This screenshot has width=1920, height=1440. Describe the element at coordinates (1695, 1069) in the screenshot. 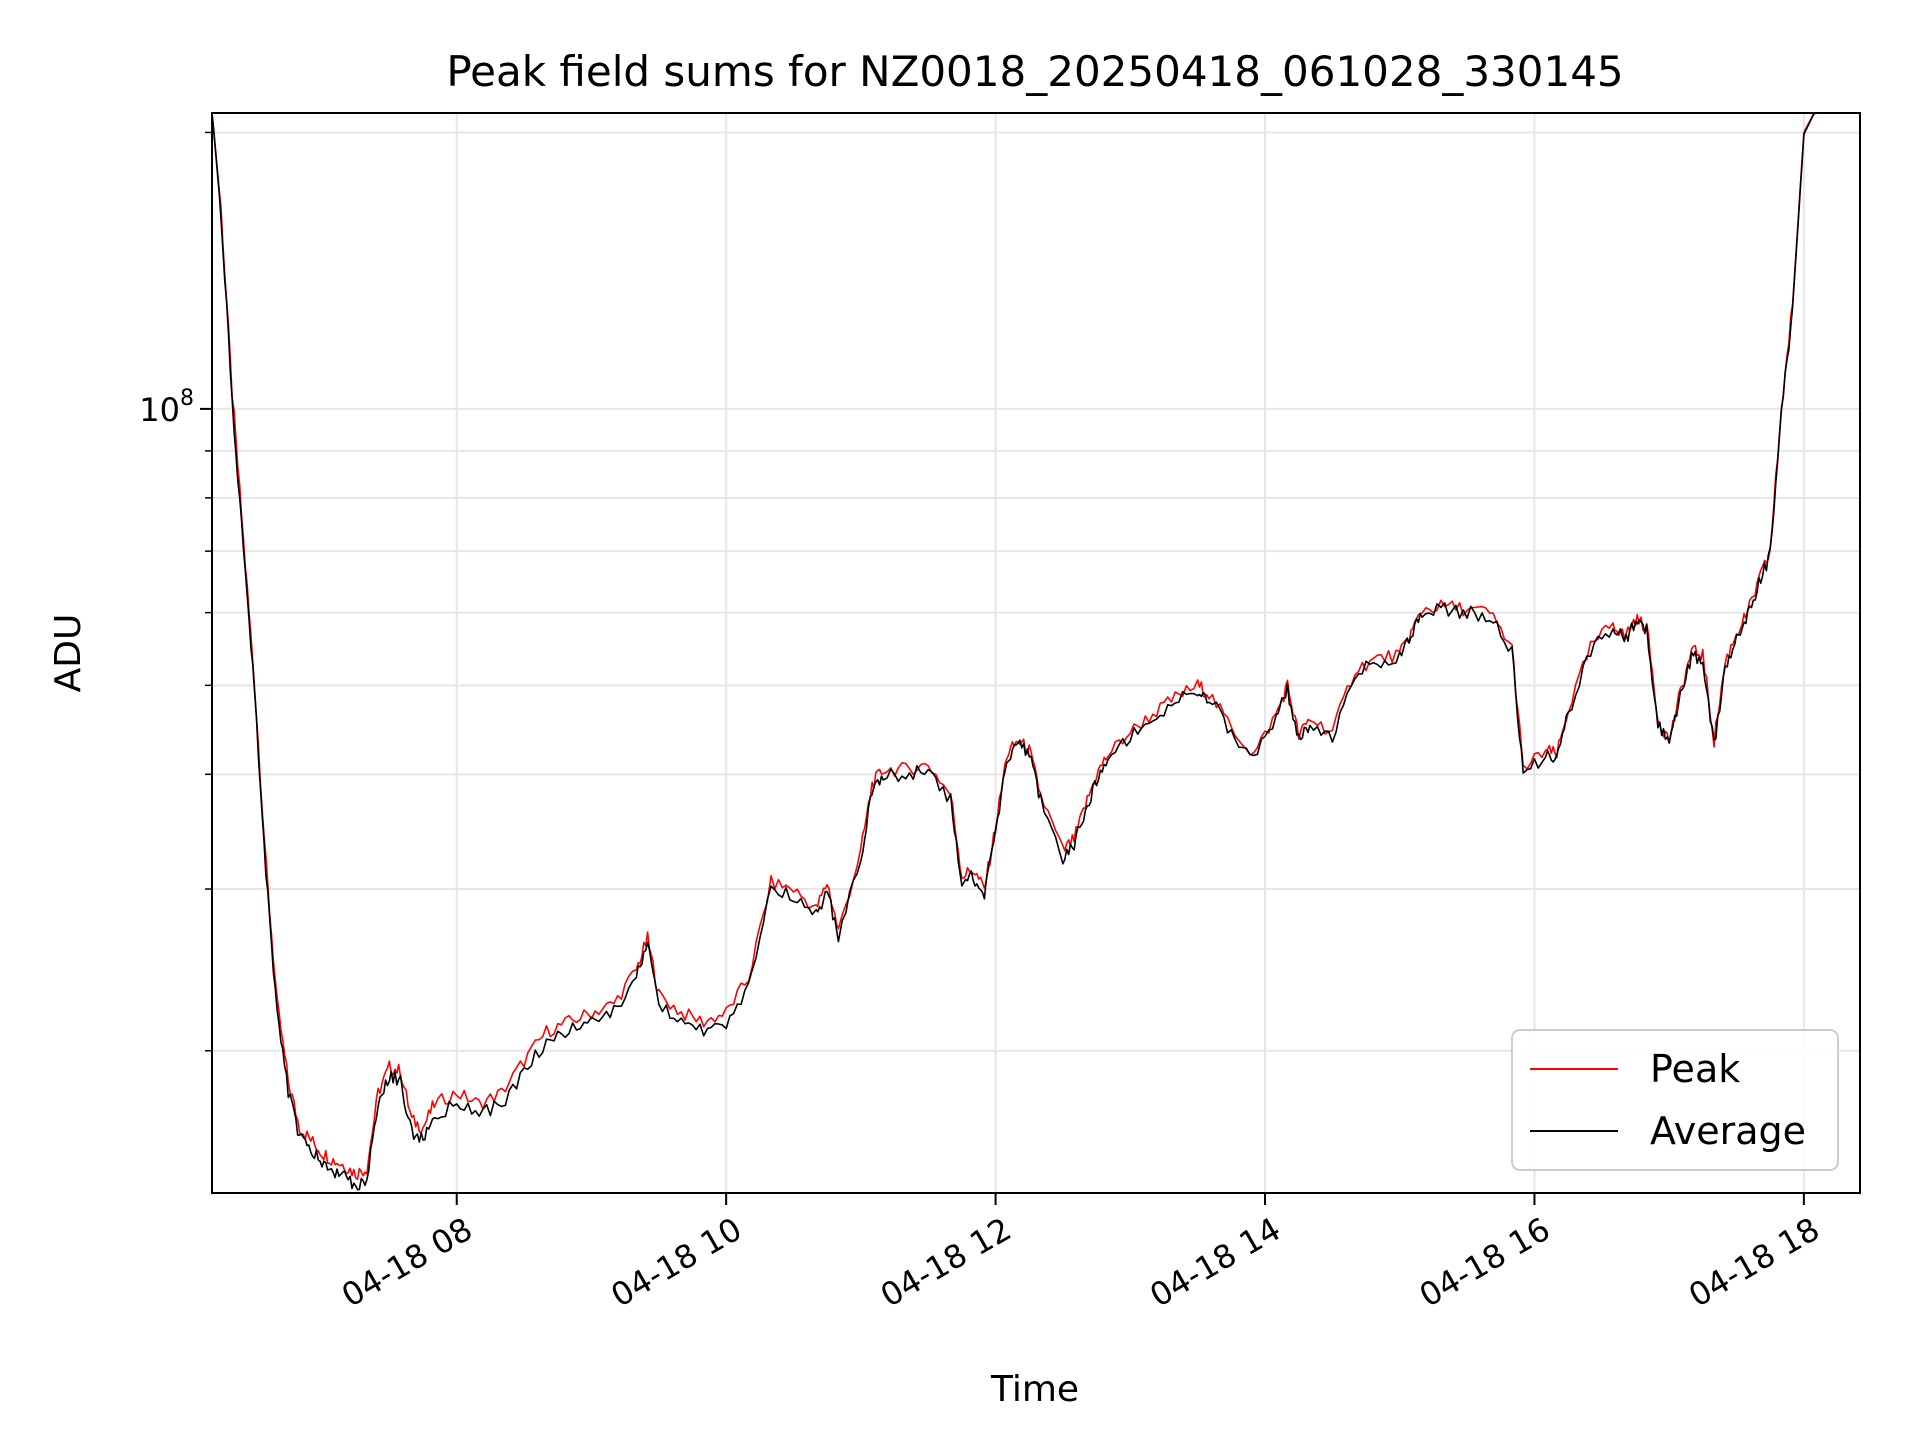

I see `legend-label-peak: Peak` at that location.